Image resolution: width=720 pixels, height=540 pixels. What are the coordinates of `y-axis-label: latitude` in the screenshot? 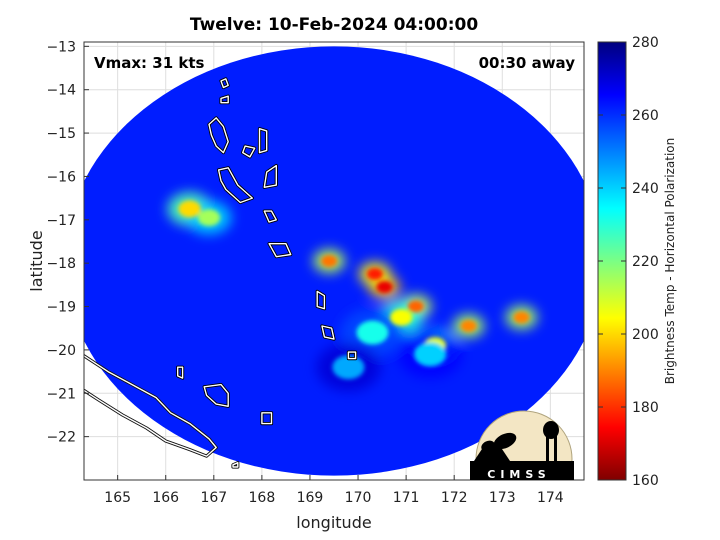 It's located at (36, 260).